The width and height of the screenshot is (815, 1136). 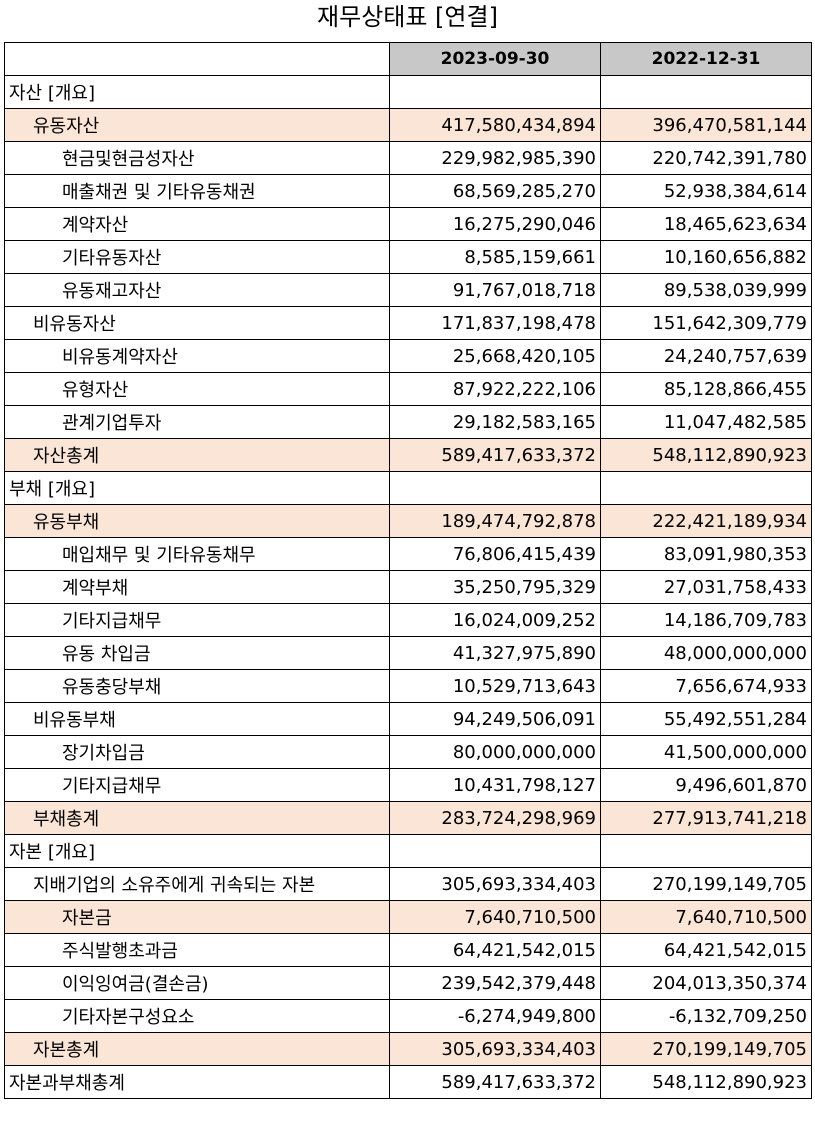 I want to click on value-current: 239,542,379,448, so click(x=495, y=983).